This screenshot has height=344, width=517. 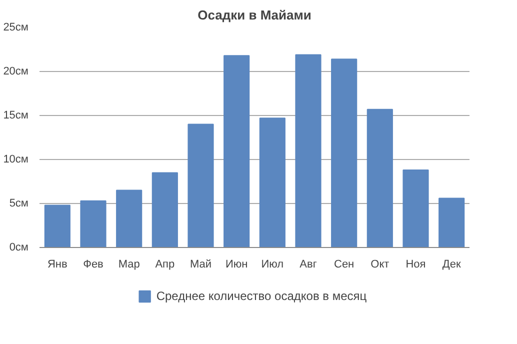 I want to click on x-tick-label: Ноя, so click(x=416, y=264).